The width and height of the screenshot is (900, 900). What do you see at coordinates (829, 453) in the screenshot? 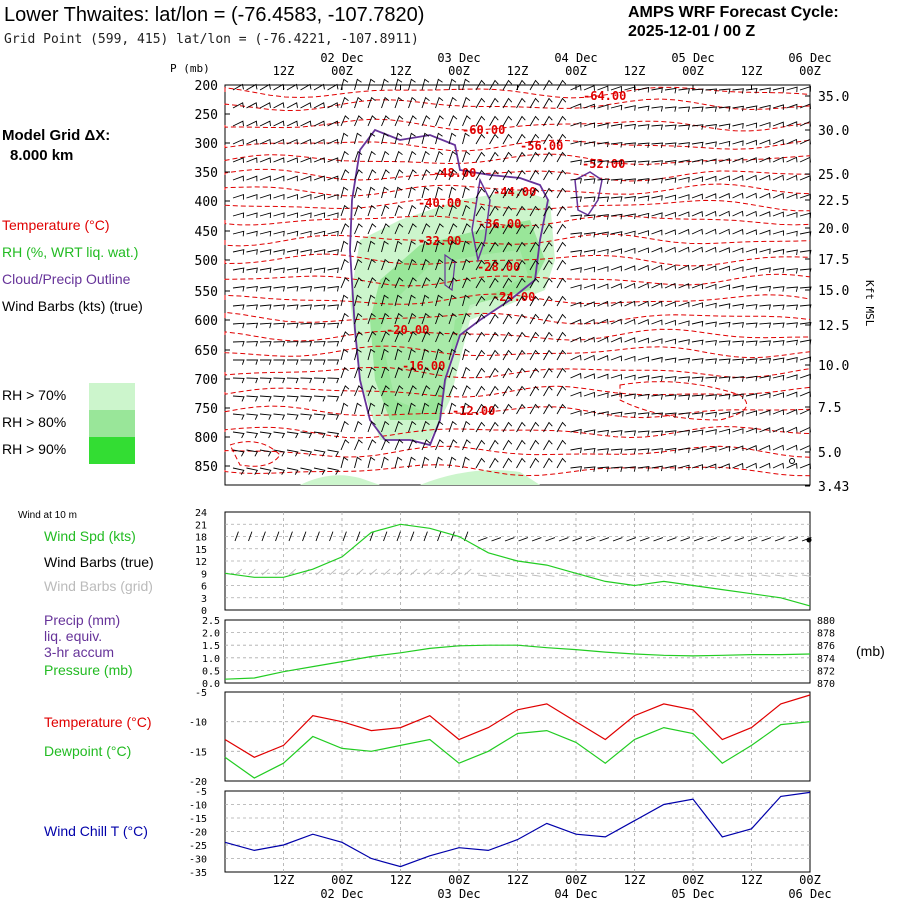
I see `kft-tick-label: 5.0` at bounding box center [829, 453].